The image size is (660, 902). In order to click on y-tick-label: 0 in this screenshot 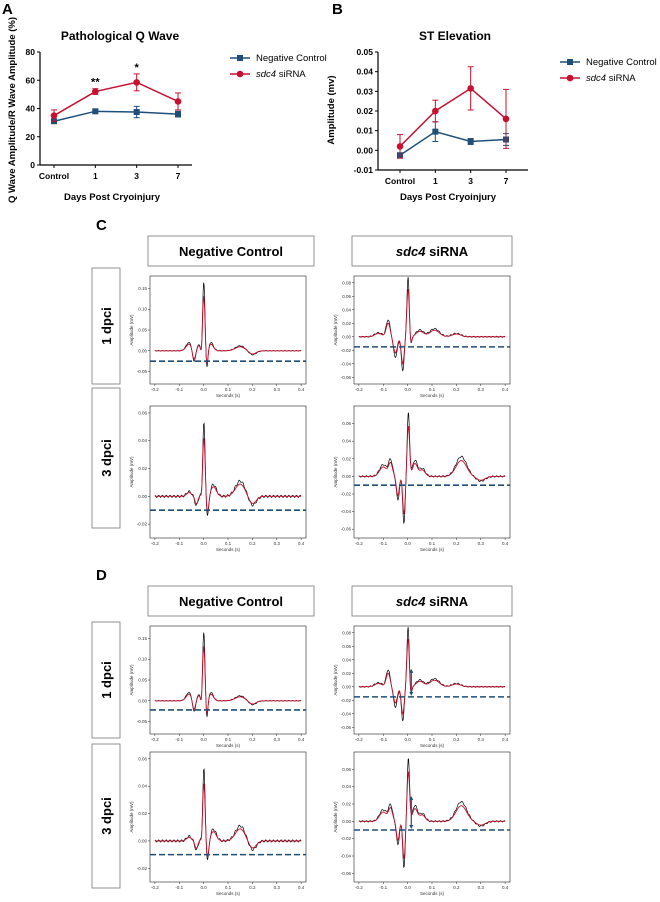, I will do `click(32, 165)`.